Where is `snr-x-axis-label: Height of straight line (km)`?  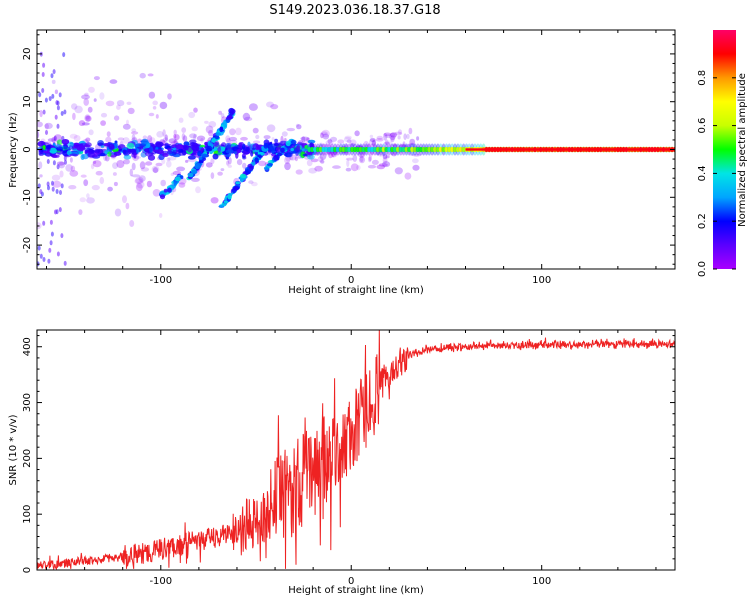
snr-x-axis-label: Height of straight line (km) is located at coordinates (356, 590).